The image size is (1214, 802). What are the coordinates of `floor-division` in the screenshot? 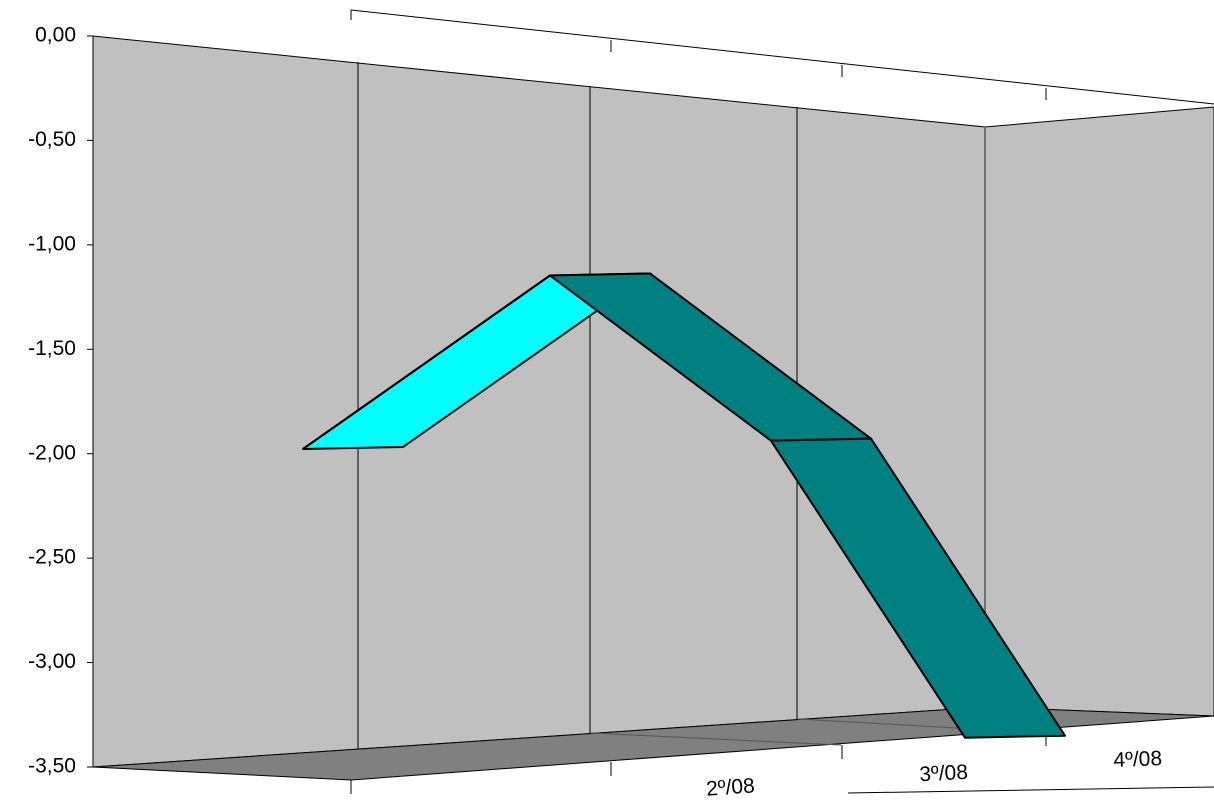 It's located at (715, 739).